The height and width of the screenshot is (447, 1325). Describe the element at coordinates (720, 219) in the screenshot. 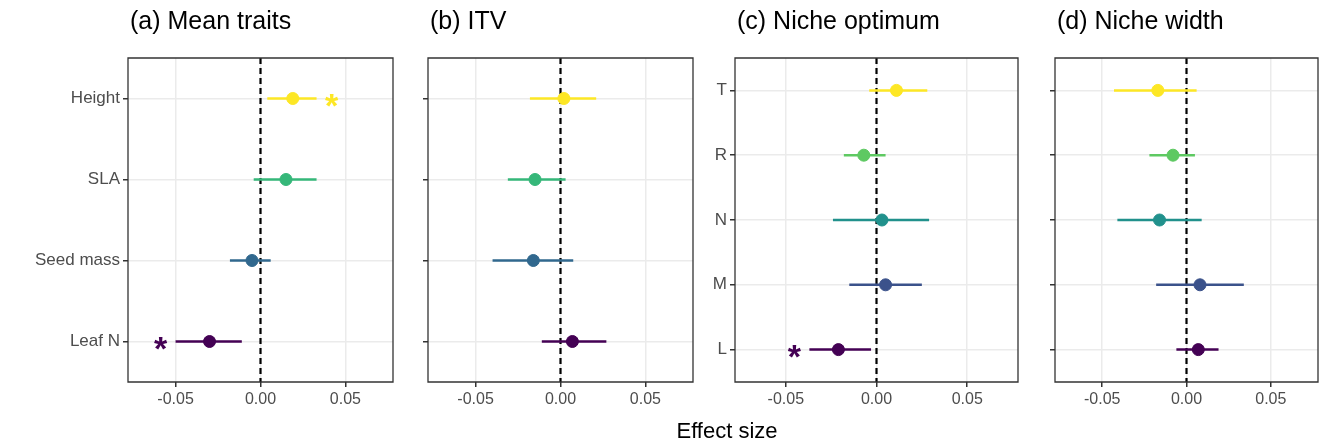

I see `y-tick-label: N` at that location.